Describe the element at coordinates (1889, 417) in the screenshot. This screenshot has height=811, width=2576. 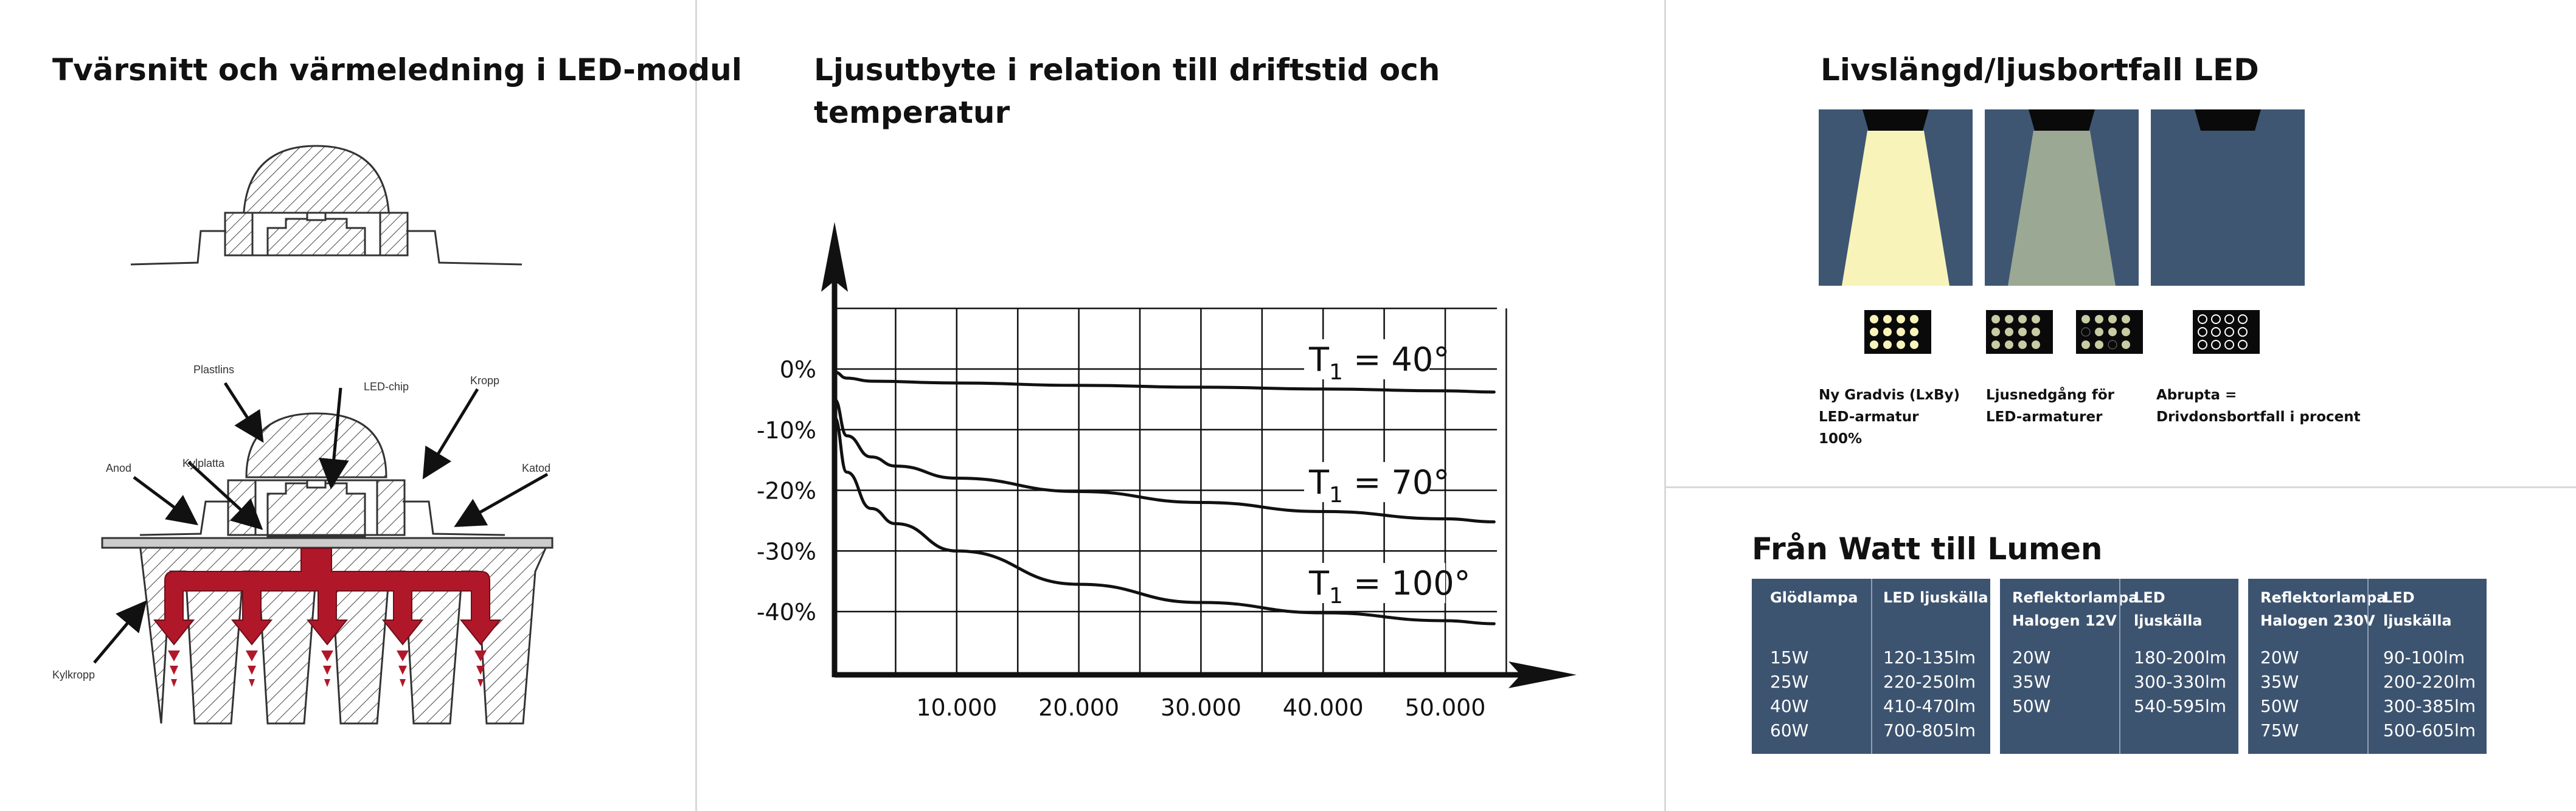
I see `caption-new-gradual: Ny Gradvis (LxBy) LED-armatur 100%` at that location.